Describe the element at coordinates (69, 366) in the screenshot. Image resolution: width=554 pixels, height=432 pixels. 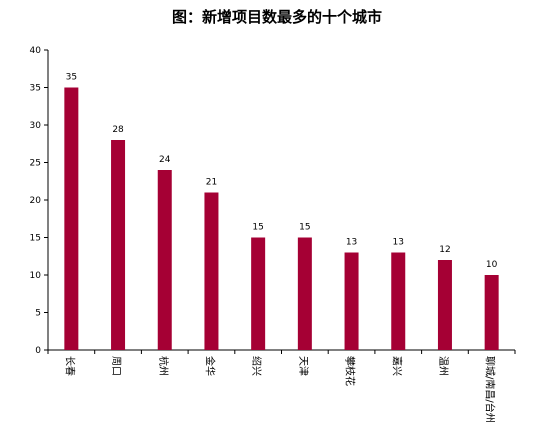
I see `category-label: 长春` at that location.